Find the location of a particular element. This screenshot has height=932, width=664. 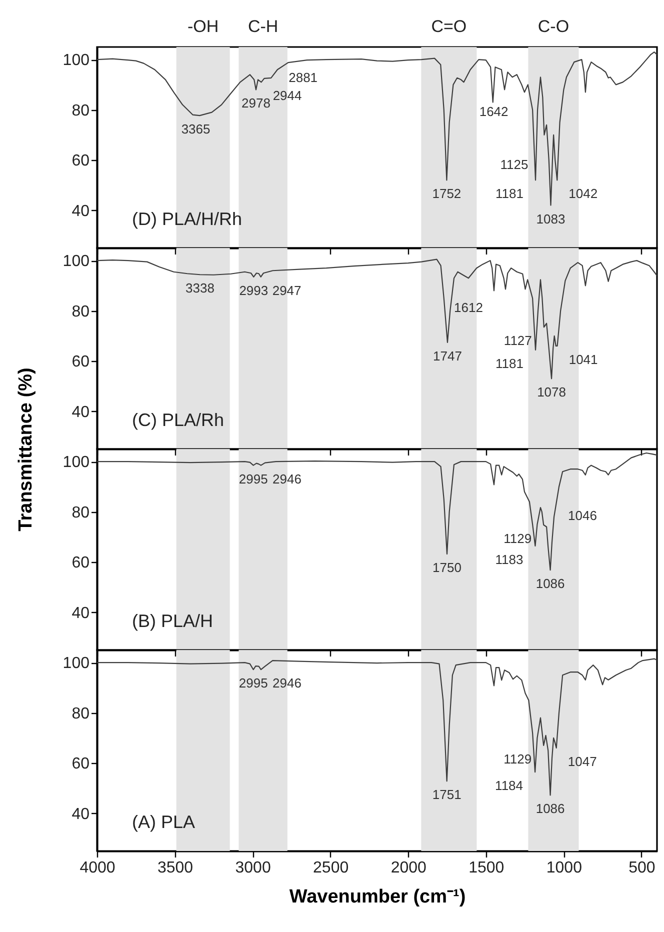

annotation: 1125 is located at coordinates (514, 164).